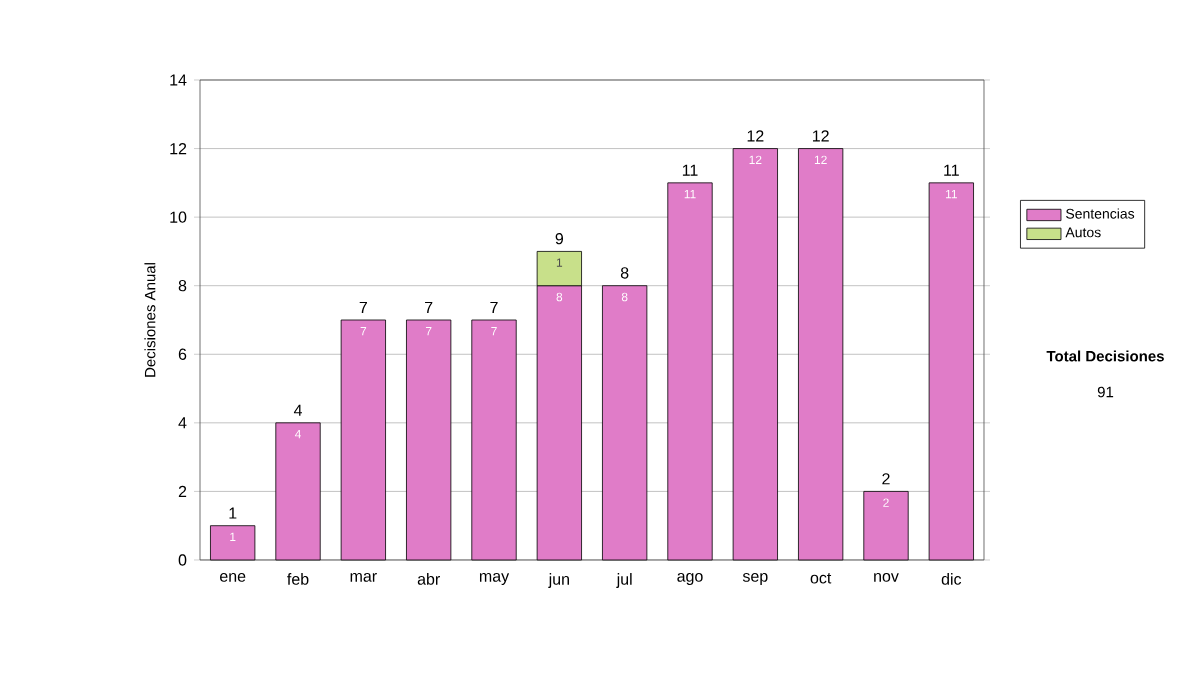 The width and height of the screenshot is (1200, 680). I want to click on x-tick-label: mar, so click(363, 577).